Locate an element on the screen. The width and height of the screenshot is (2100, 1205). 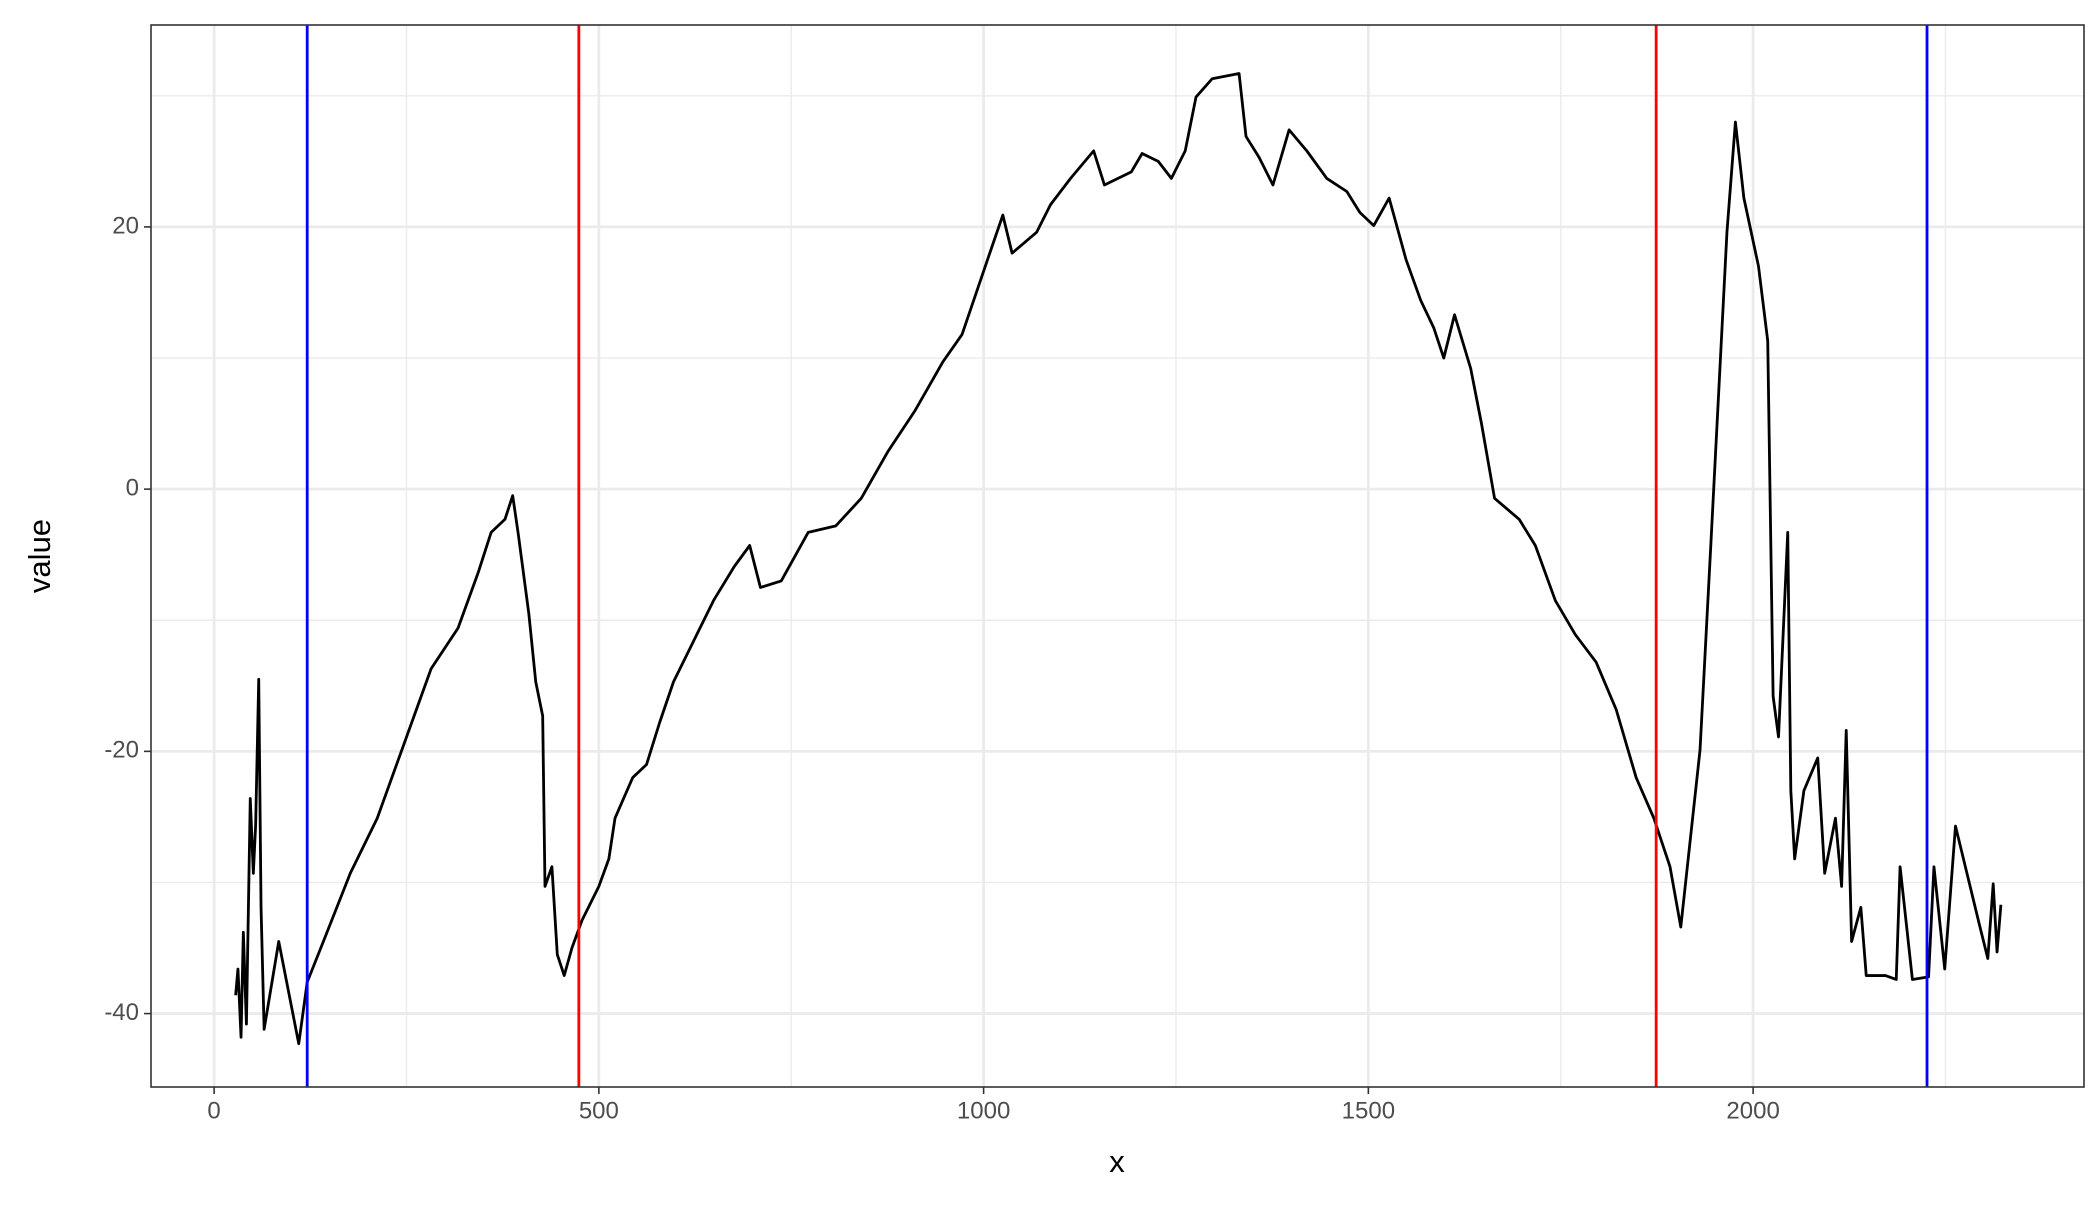
x-tick-label: 500 is located at coordinates (599, 1110).